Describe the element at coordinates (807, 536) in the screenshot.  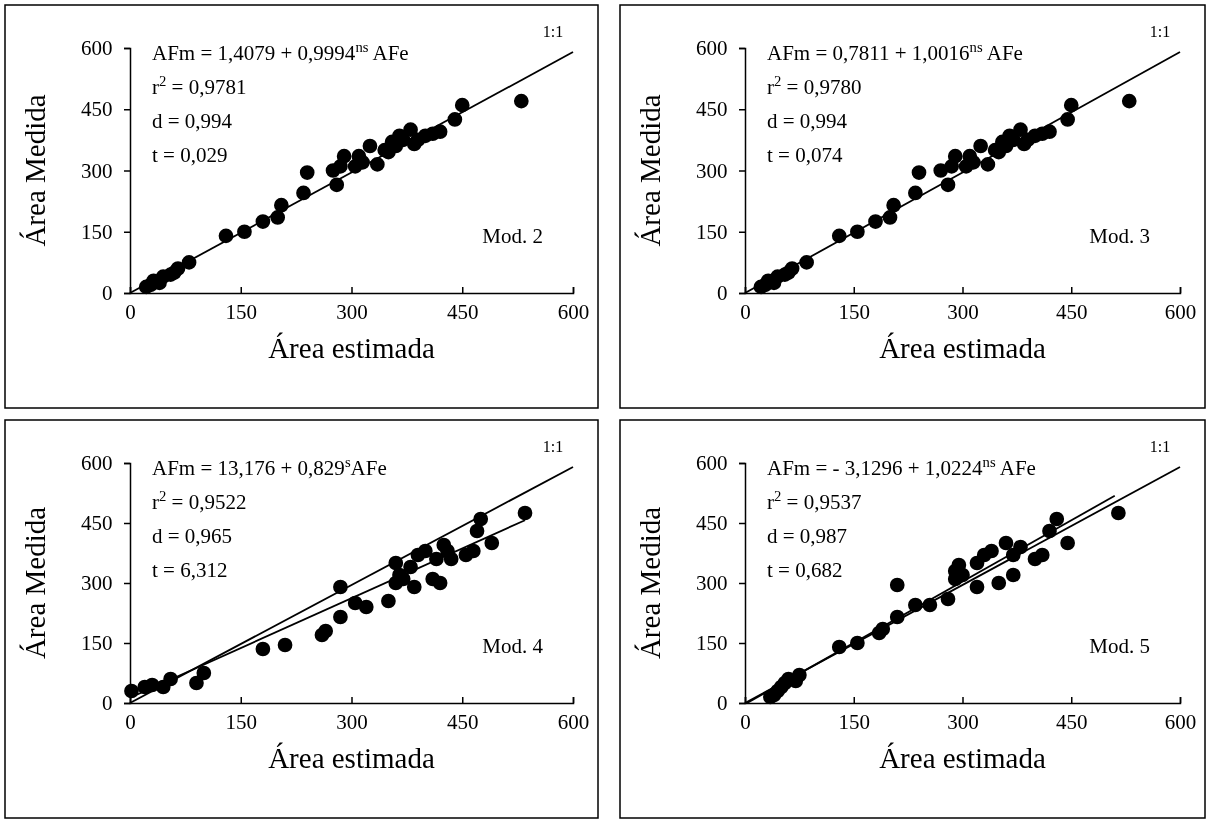
I see `annotation: d = 0,987` at that location.